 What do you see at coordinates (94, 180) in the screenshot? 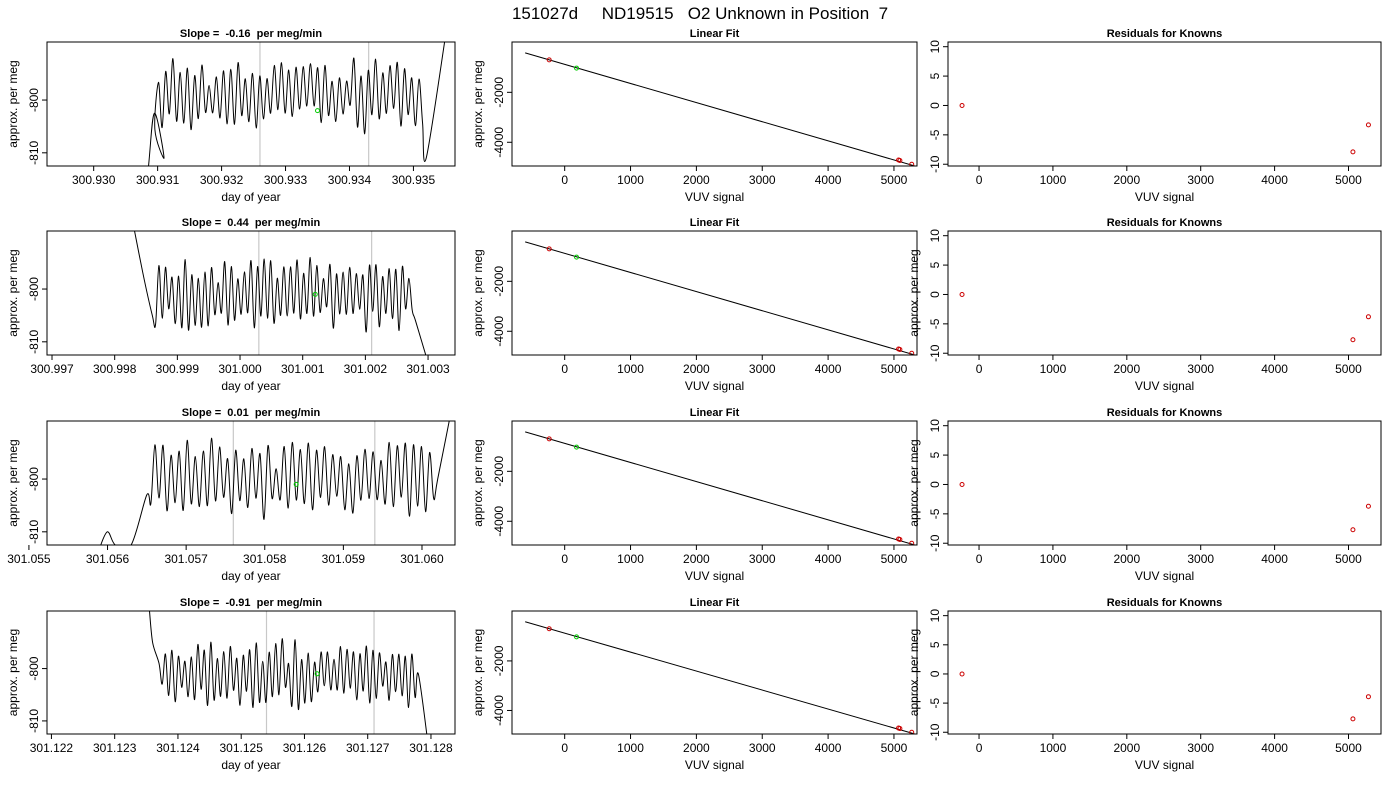
I see `x-tick-label: 300.930` at bounding box center [94, 180].